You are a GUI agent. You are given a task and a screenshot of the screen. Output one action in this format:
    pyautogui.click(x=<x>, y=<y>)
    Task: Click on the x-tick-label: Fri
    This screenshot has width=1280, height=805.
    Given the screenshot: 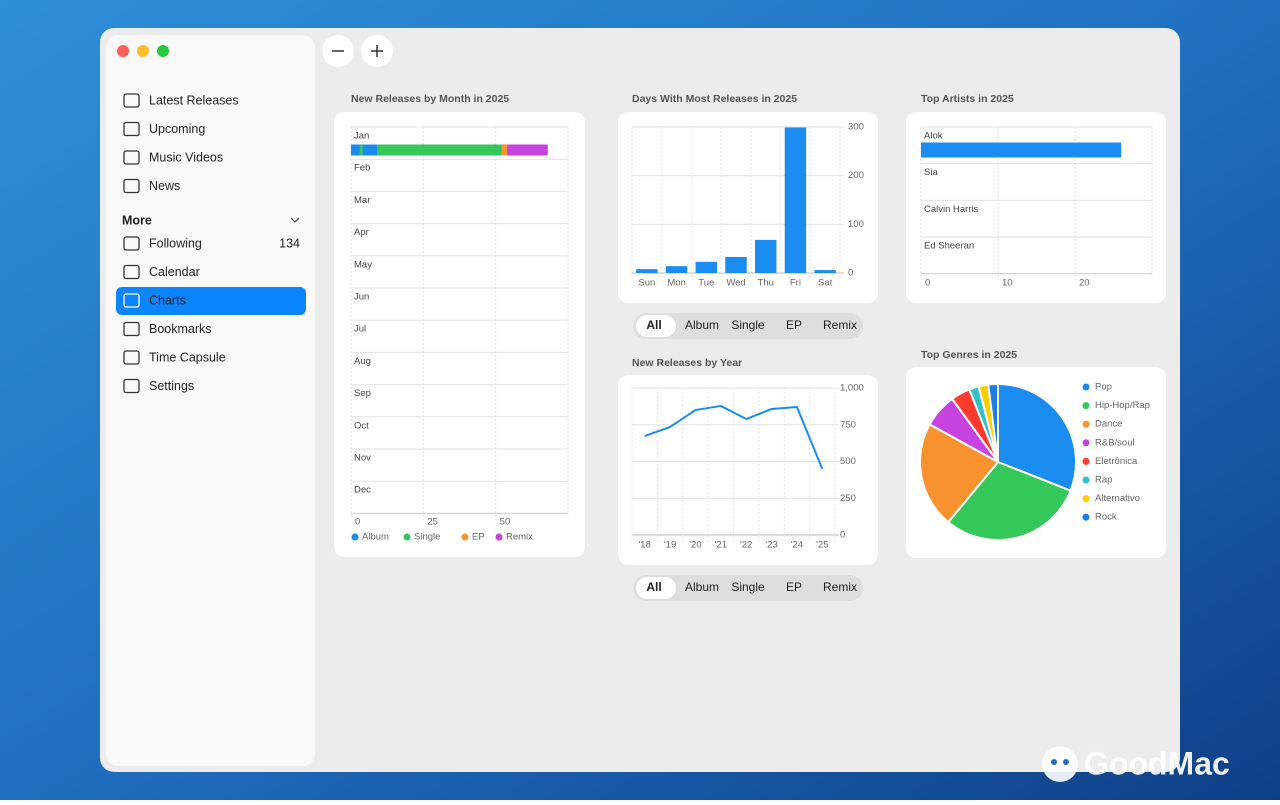 What is the action you would take?
    pyautogui.click(x=795, y=283)
    